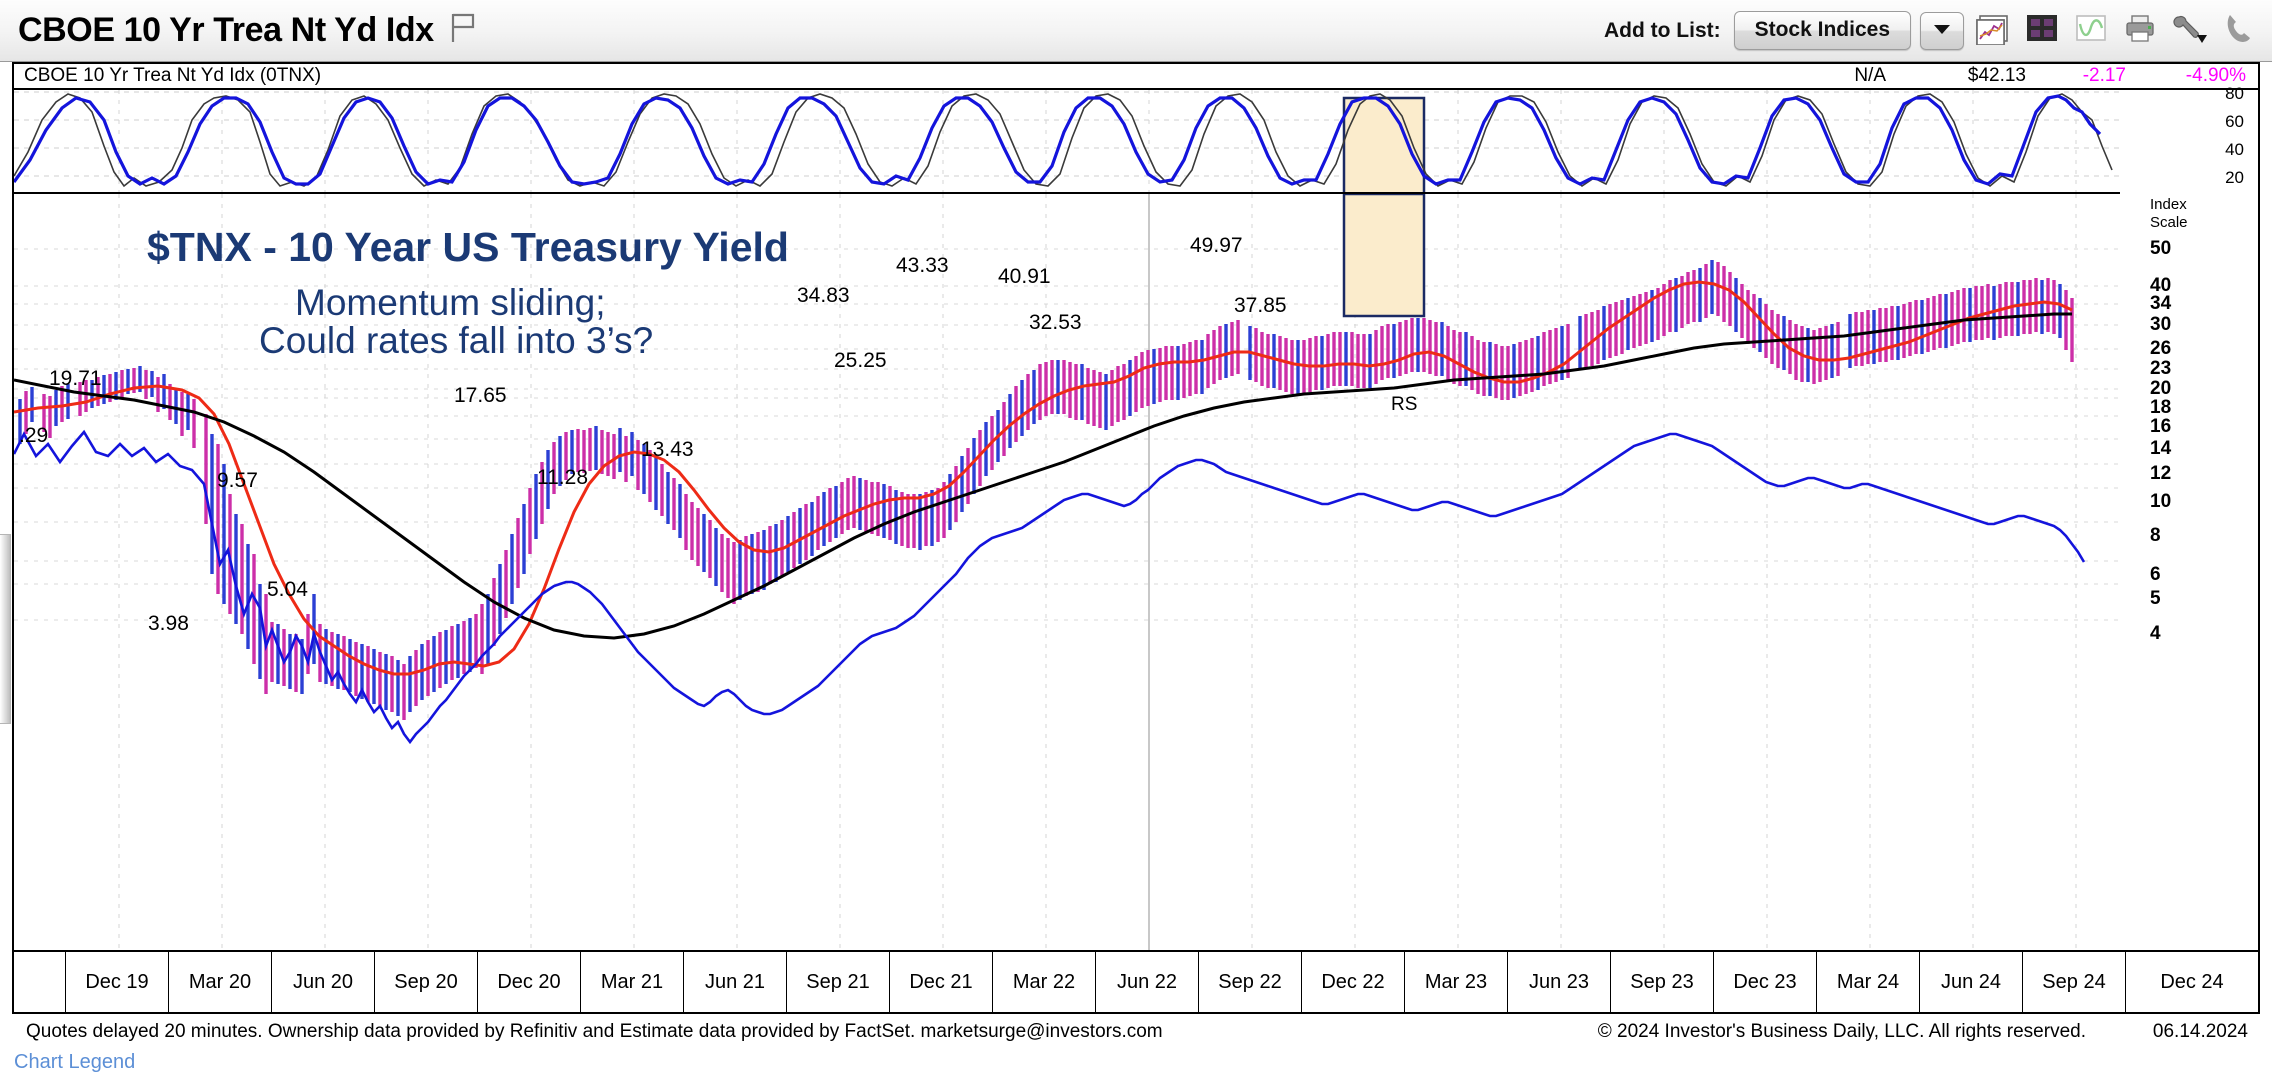  What do you see at coordinates (117, 982) in the screenshot?
I see `x-tick-dec-19: Dec 19` at bounding box center [117, 982].